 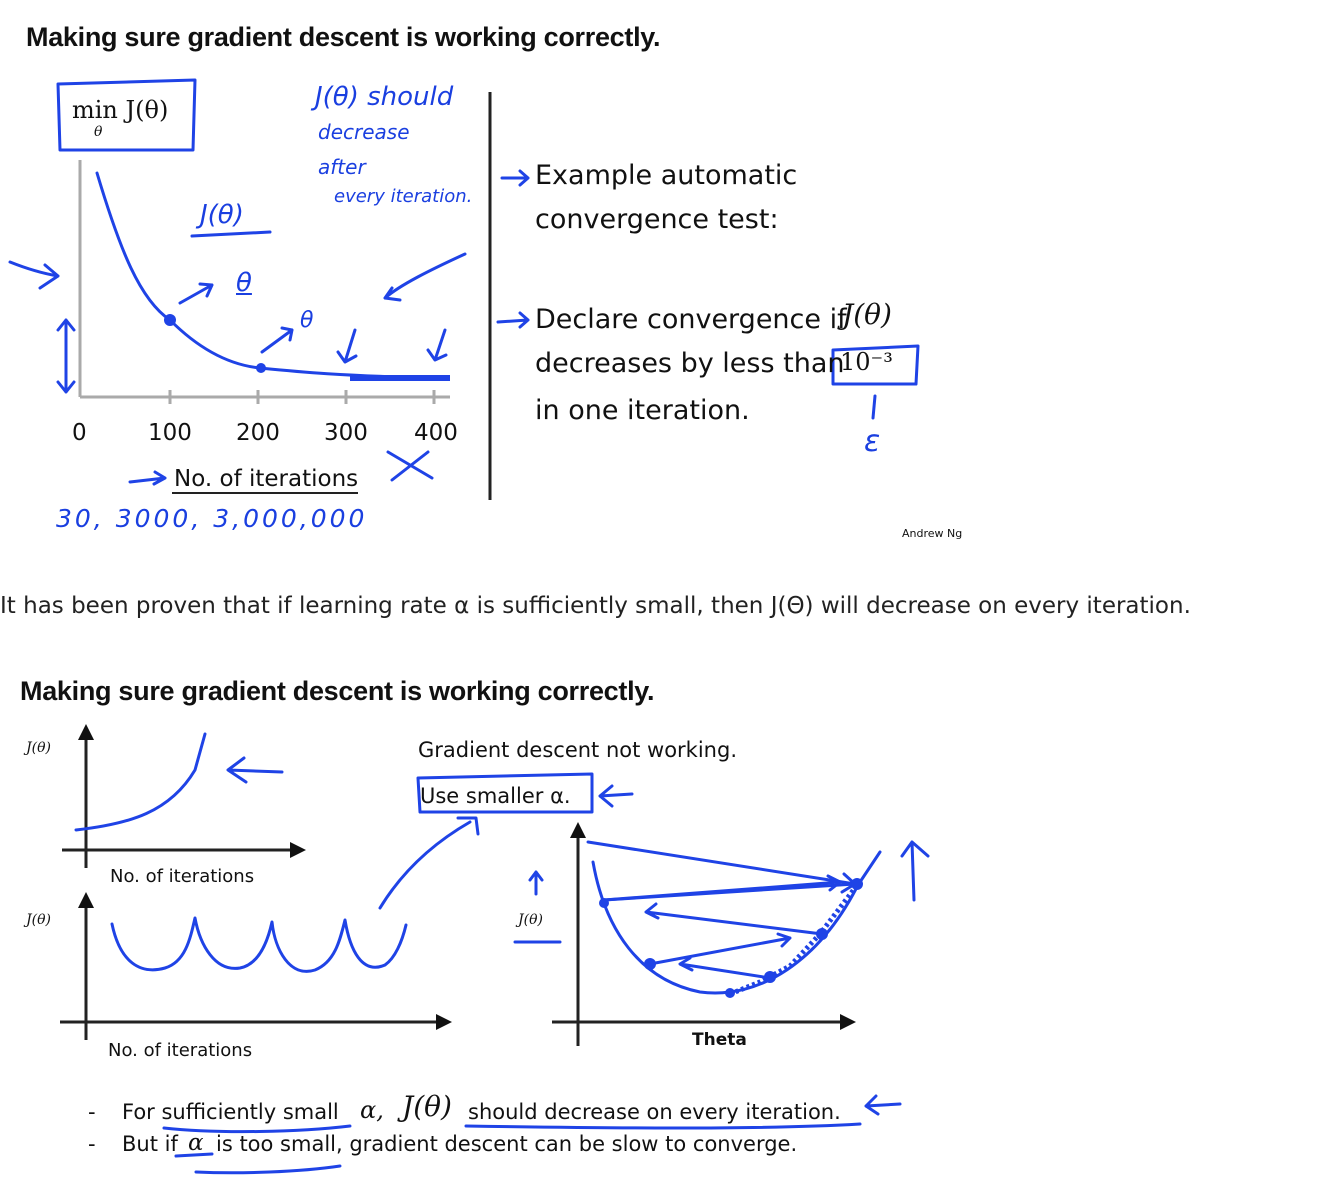 I want to click on pointer-up-arrow-icon, so click(x=429, y=863).